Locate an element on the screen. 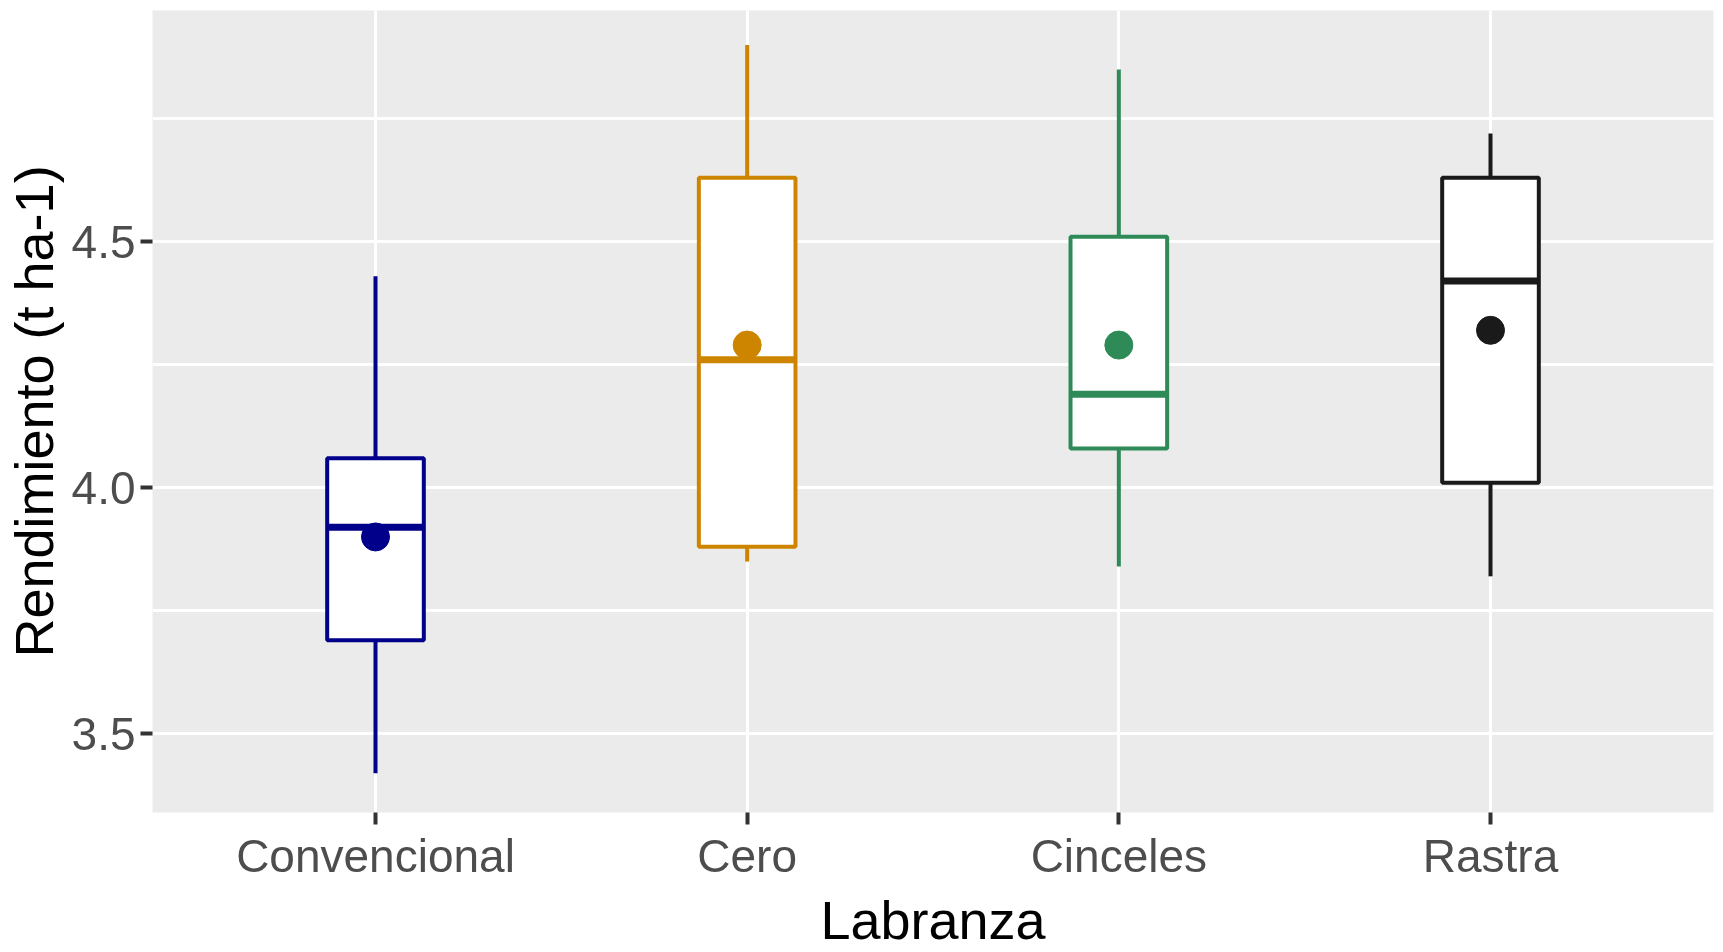 Image resolution: width=1723 pixels, height=952 pixels. x-tick-label: Cero is located at coordinates (747, 855).